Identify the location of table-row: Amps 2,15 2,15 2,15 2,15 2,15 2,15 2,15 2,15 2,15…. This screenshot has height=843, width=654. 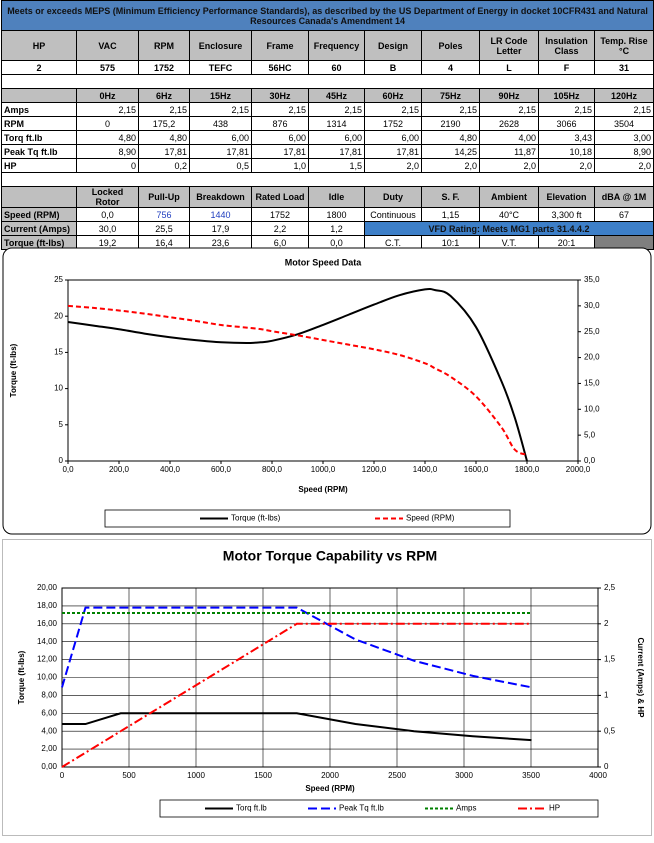
(327, 109).